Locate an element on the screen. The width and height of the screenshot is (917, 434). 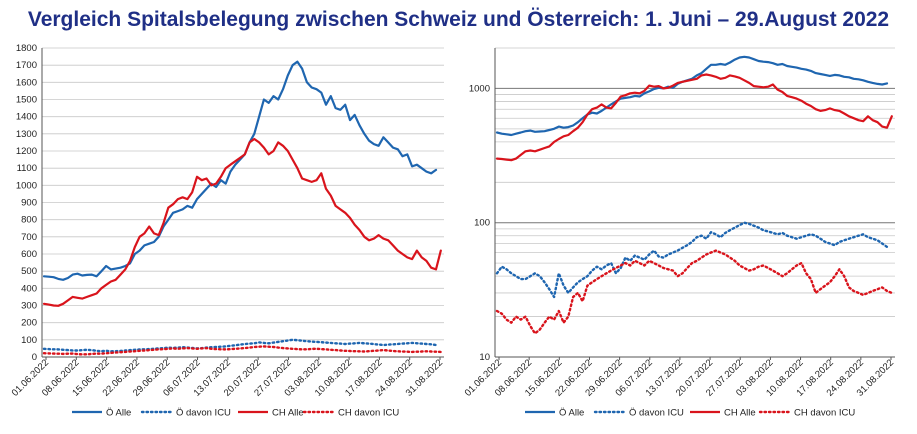
y-tick-label: 1500 is located at coordinates (26, 100).